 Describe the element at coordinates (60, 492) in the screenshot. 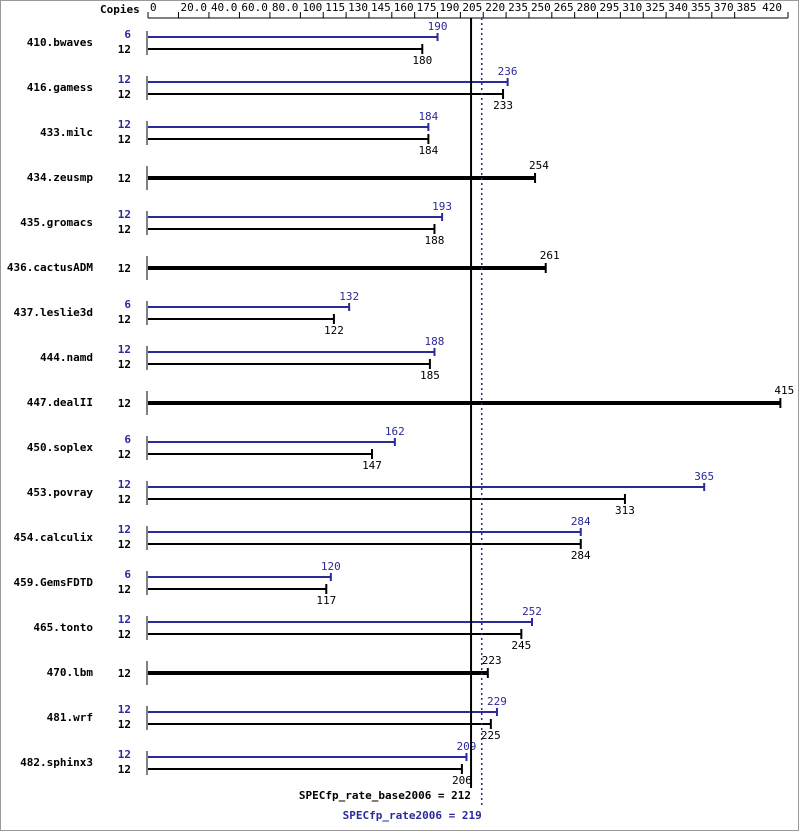

I see `benchmark-label: 453.povray` at that location.